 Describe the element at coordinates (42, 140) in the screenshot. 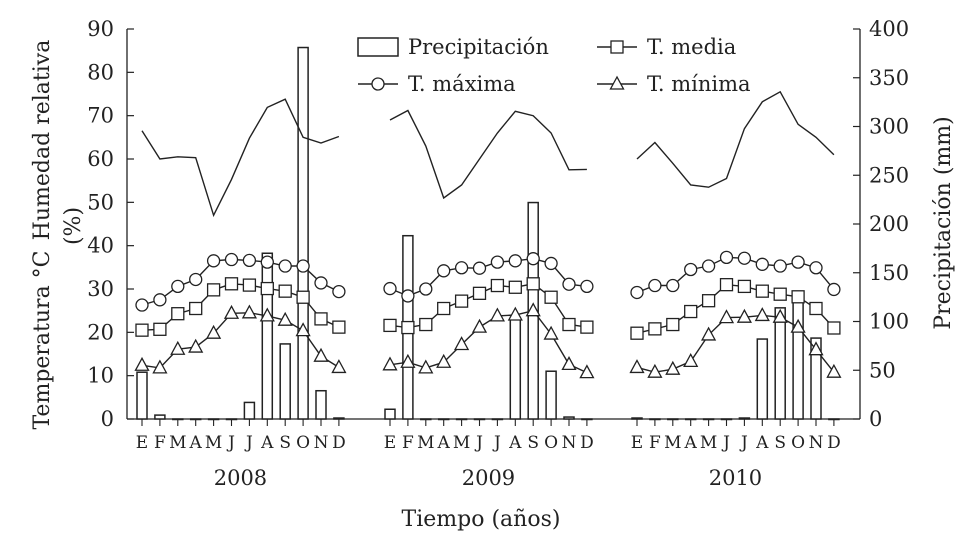

I see `y-axis-label-humidity: Humedad relativa` at that location.